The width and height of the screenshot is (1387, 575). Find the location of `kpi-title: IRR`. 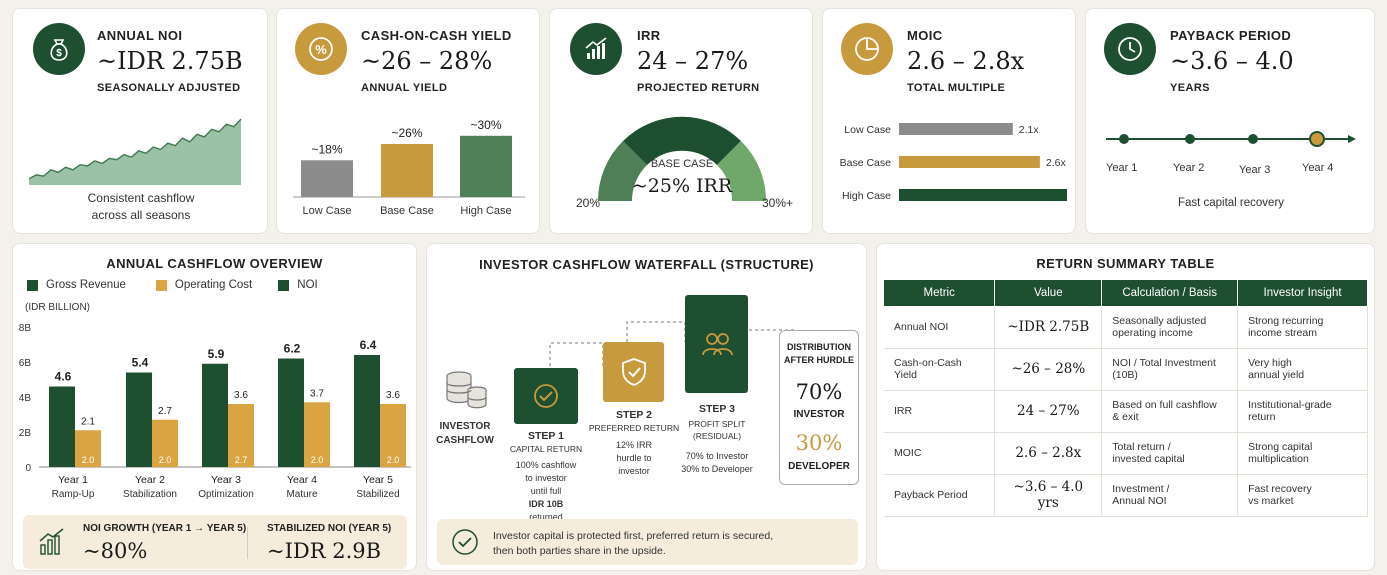

kpi-title: IRR is located at coordinates (649, 35).